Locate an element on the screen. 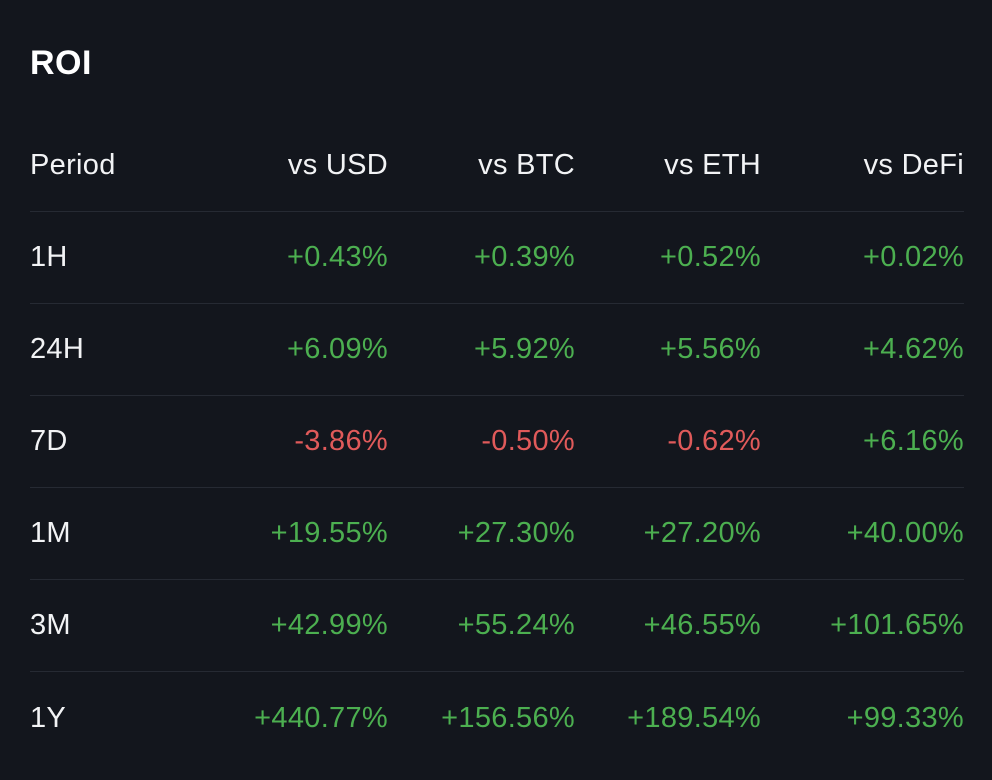 This screenshot has width=992, height=780. header-period: Period is located at coordinates (73, 165).